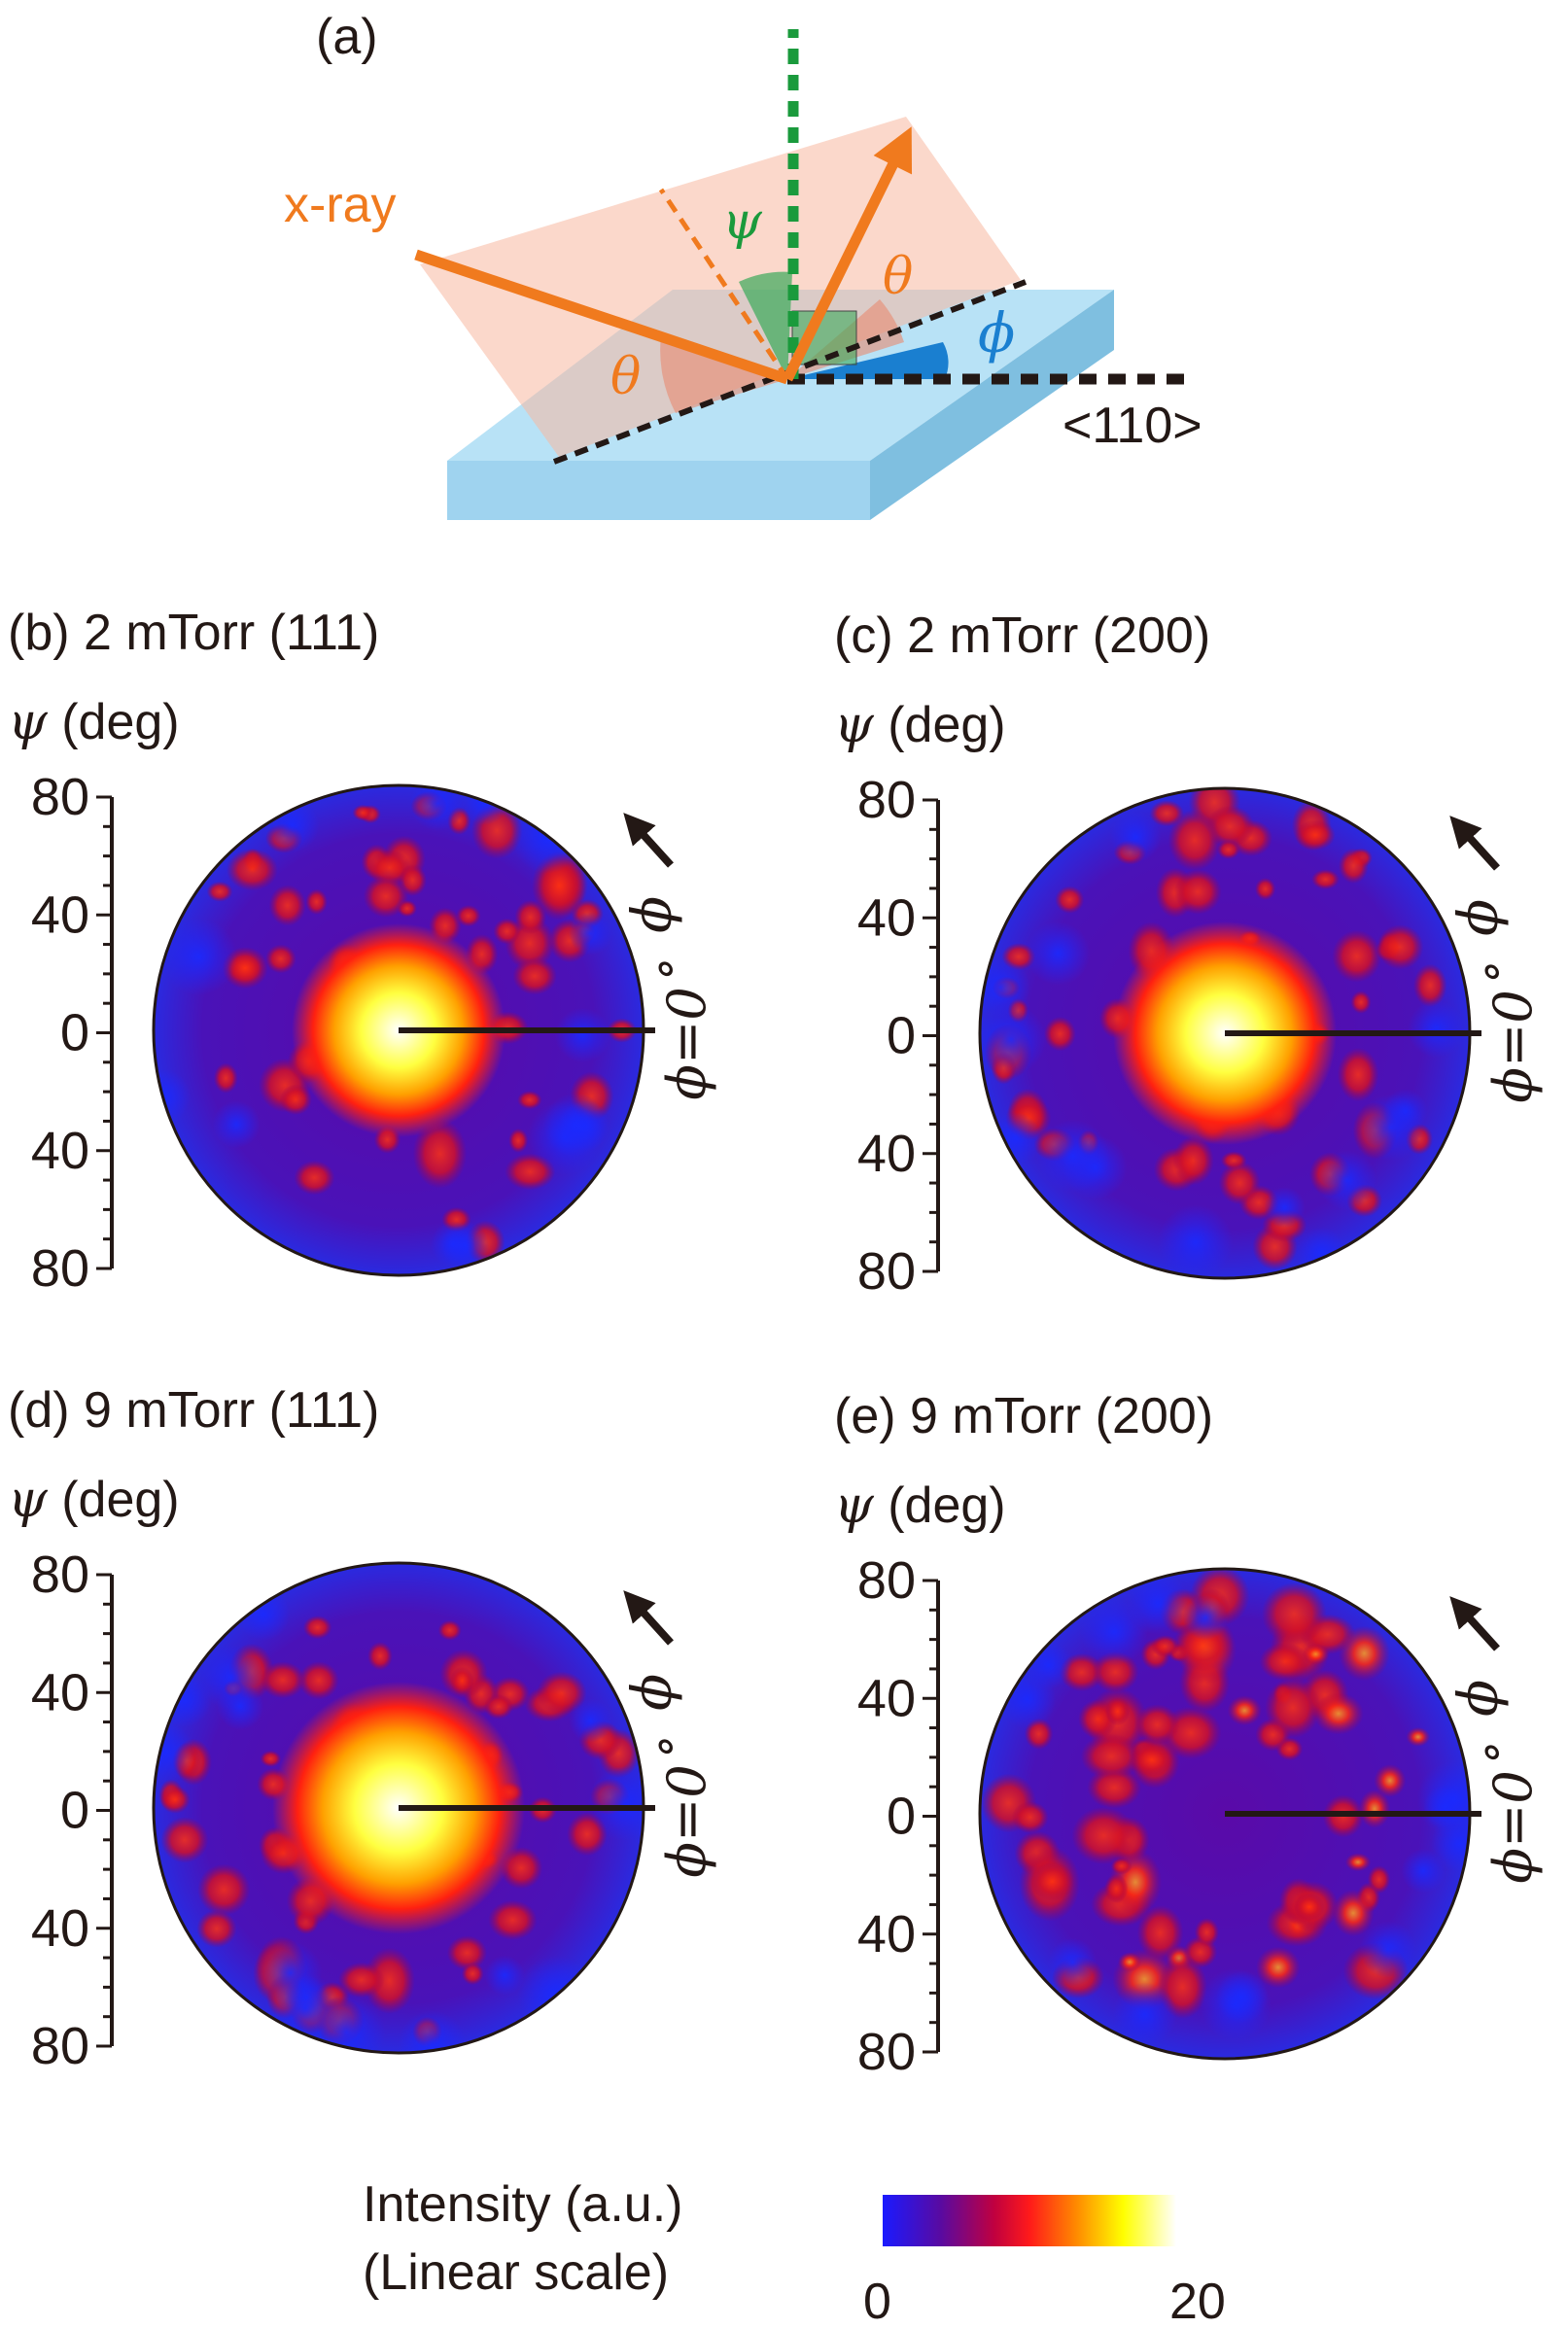  I want to click on phi-wedge, so click(868, 360).